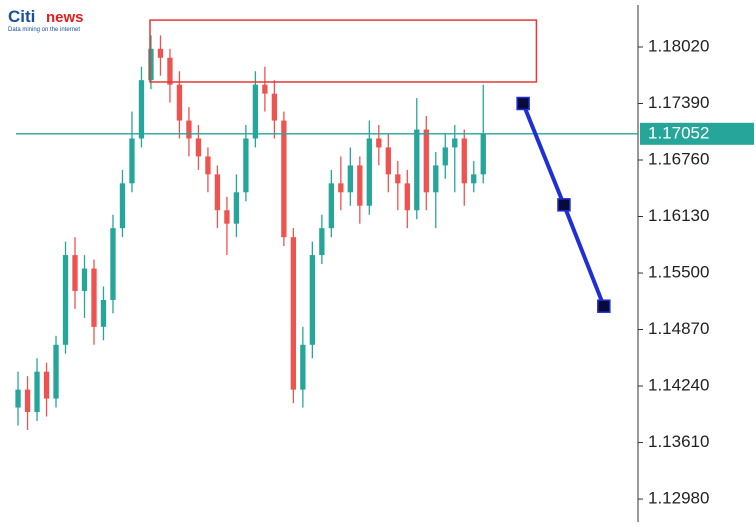  What do you see at coordinates (678, 158) in the screenshot?
I see `y-tick-label: 1.16760` at bounding box center [678, 158].